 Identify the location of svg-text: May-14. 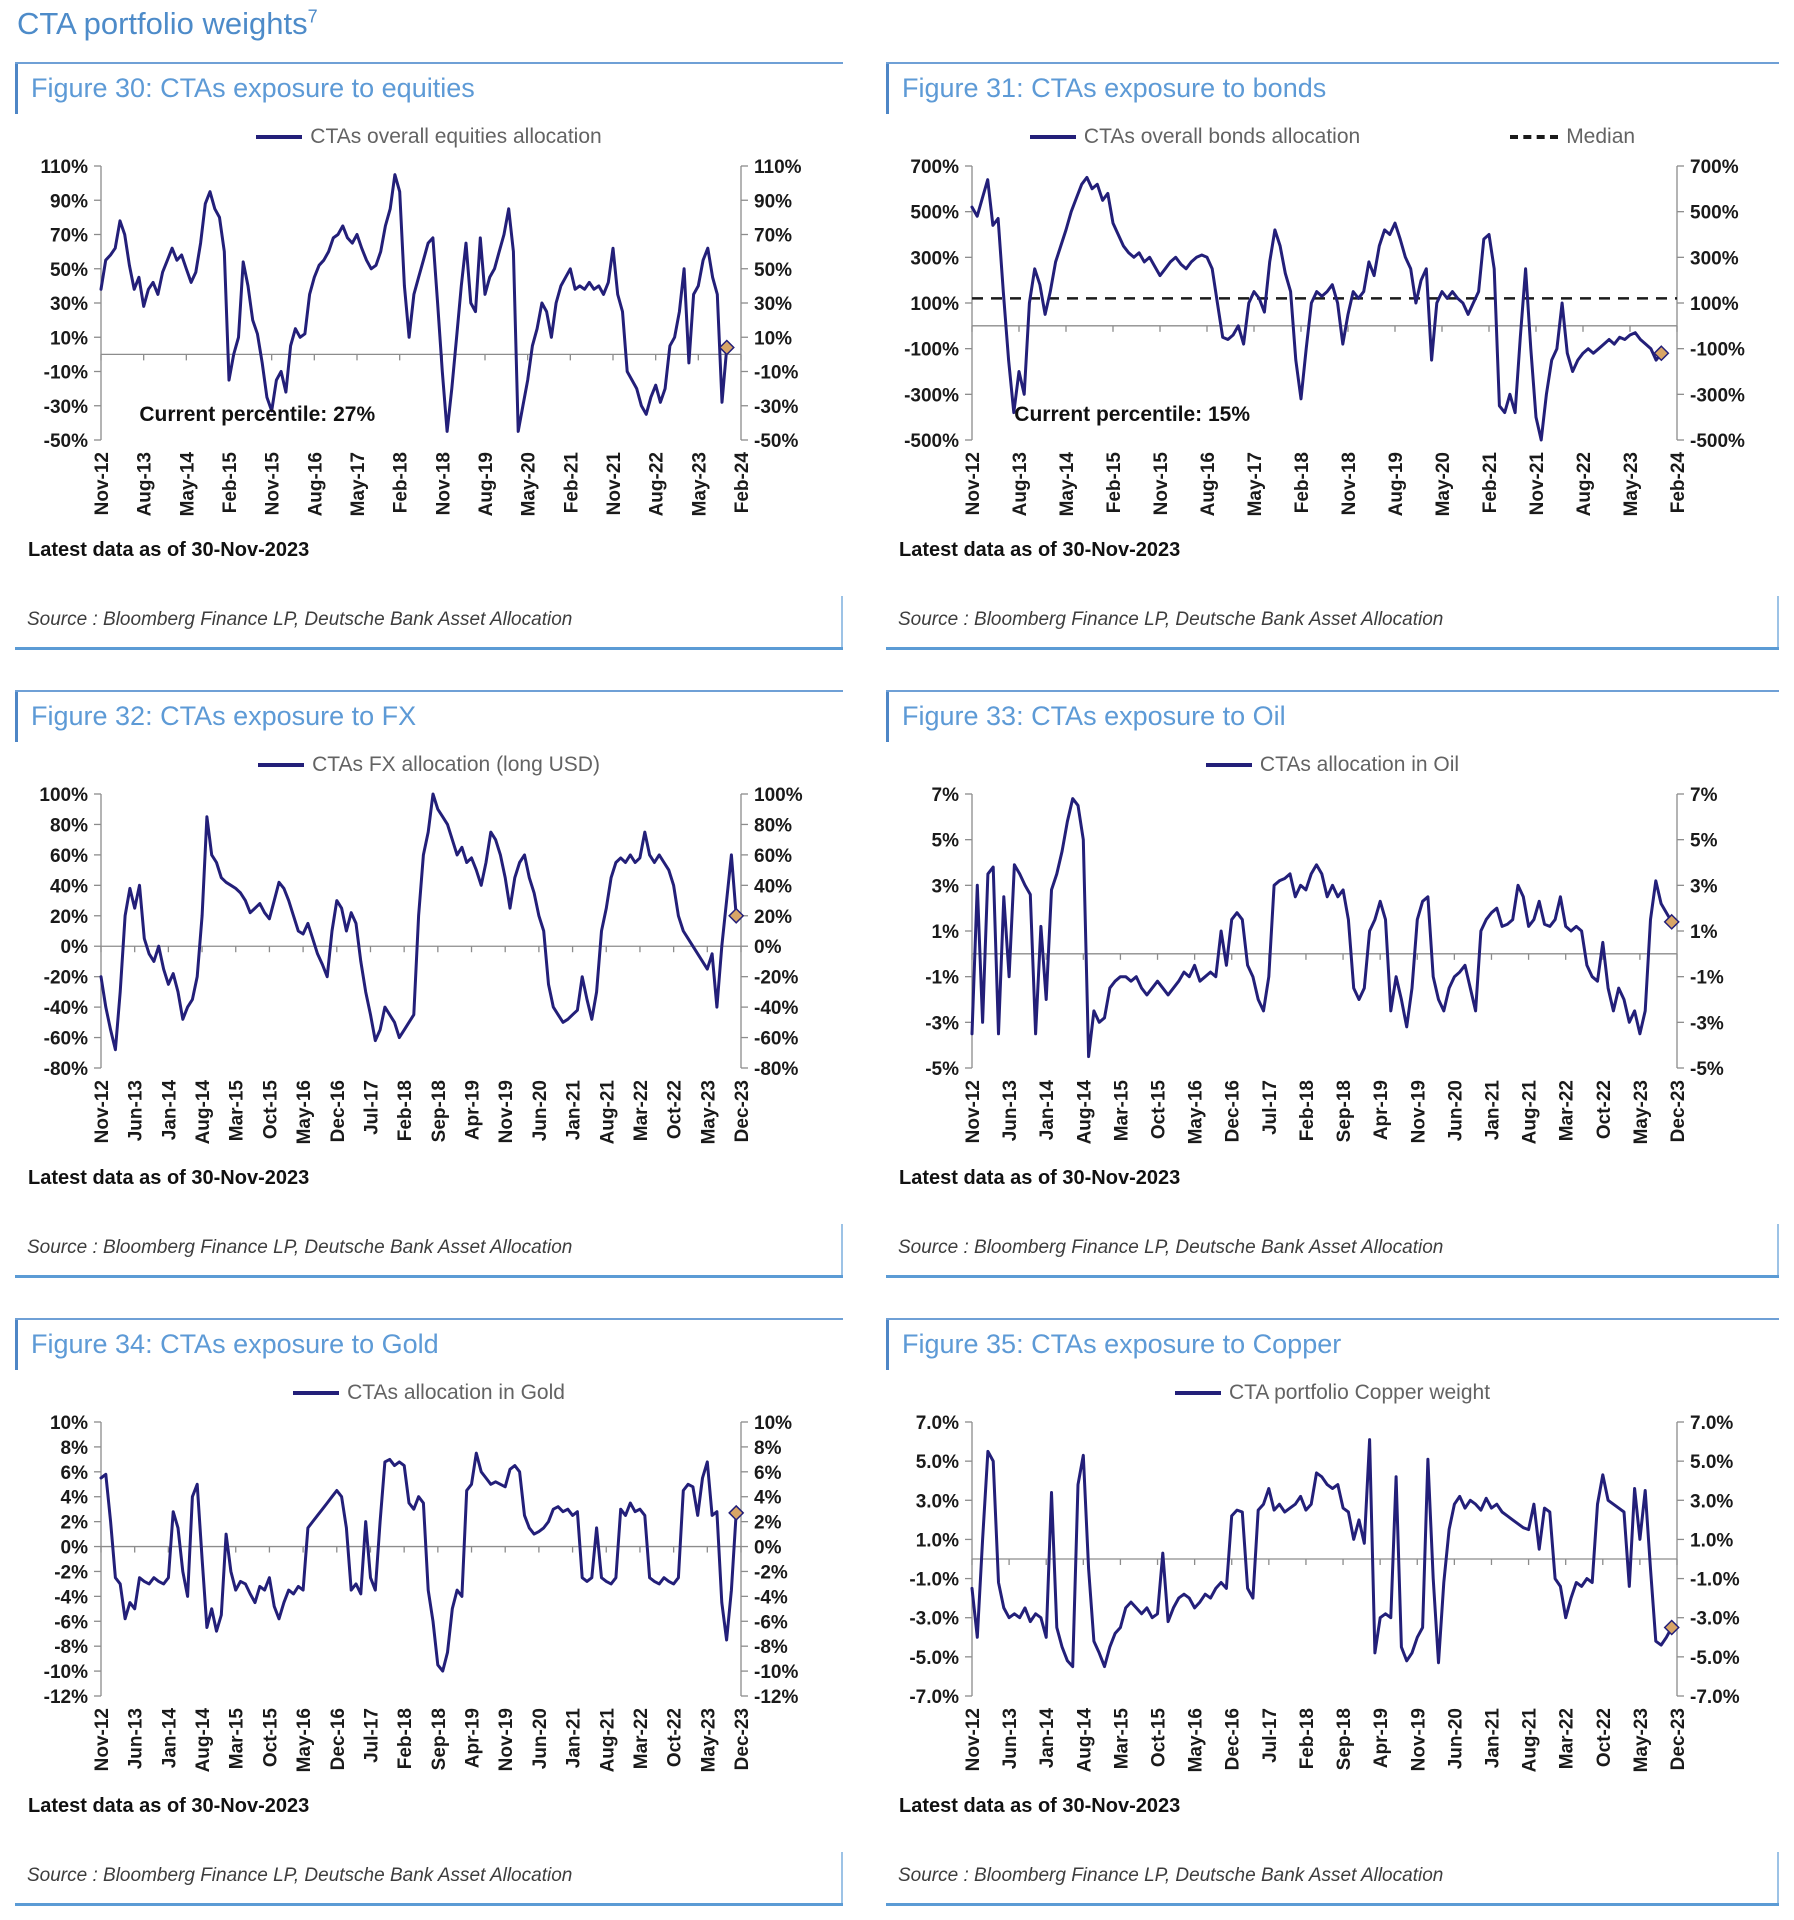
(1067, 484).